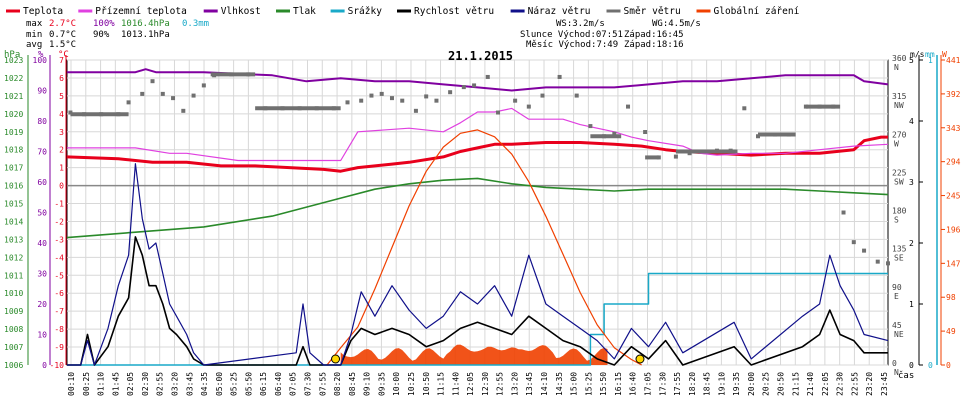  I want to click on c-tick-label: 4, so click(61, 114).